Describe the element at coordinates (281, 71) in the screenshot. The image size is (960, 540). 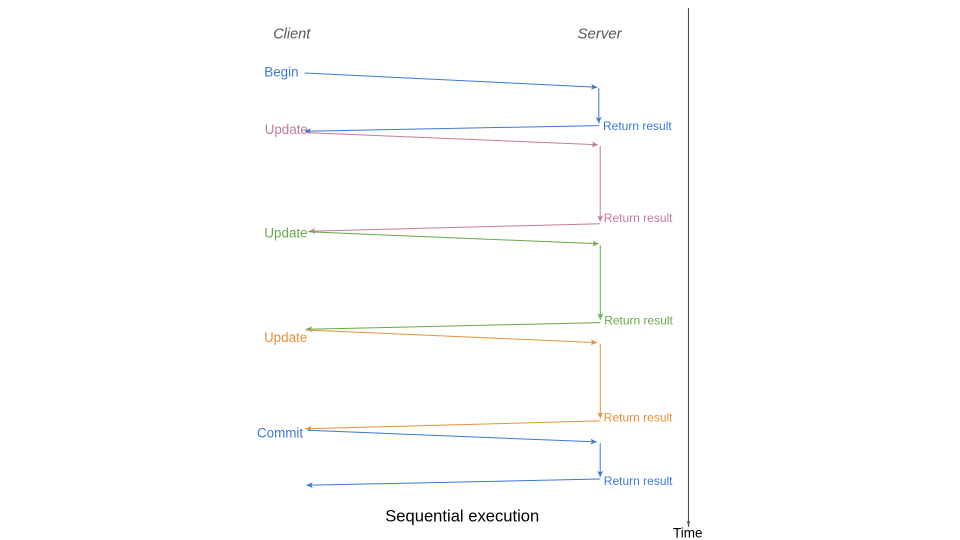
I see `svg-text: Begin` at that location.